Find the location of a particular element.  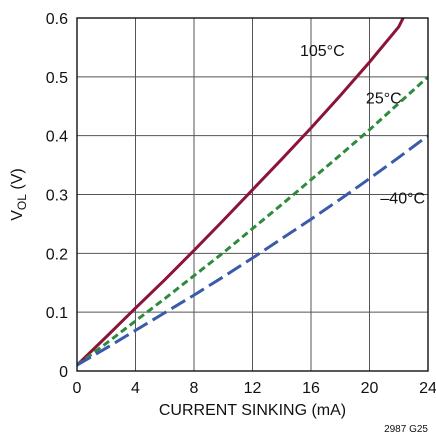

series-labels: 105°C 25°C –40°C is located at coordinates (362, 125).